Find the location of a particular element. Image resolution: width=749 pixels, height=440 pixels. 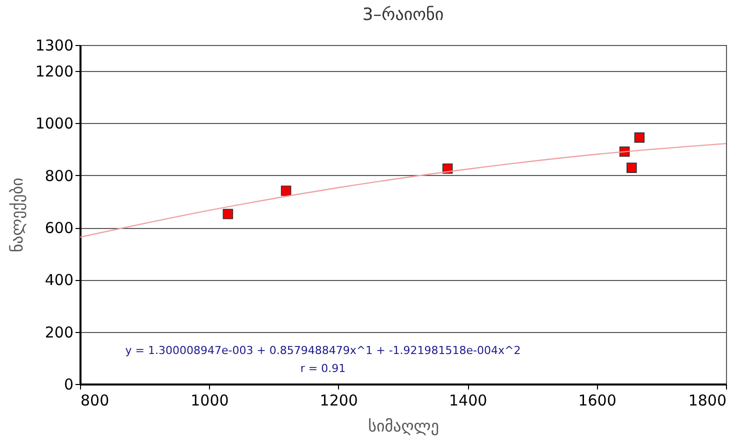

x-tick-label: 1200 is located at coordinates (339, 401).